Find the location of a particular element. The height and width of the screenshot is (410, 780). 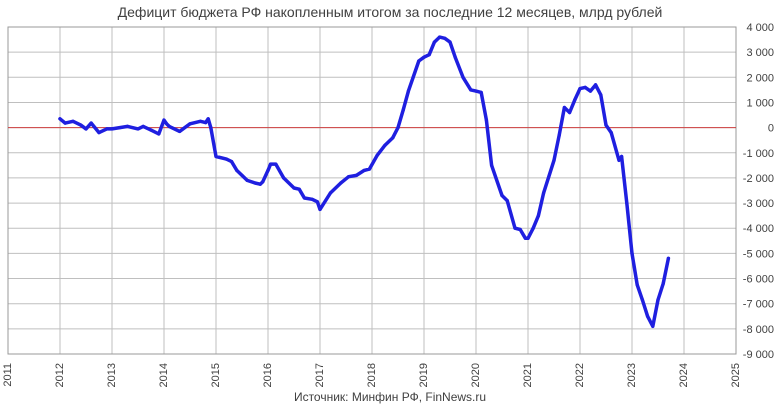

x-tick-label: 2012 is located at coordinates (60, 375).